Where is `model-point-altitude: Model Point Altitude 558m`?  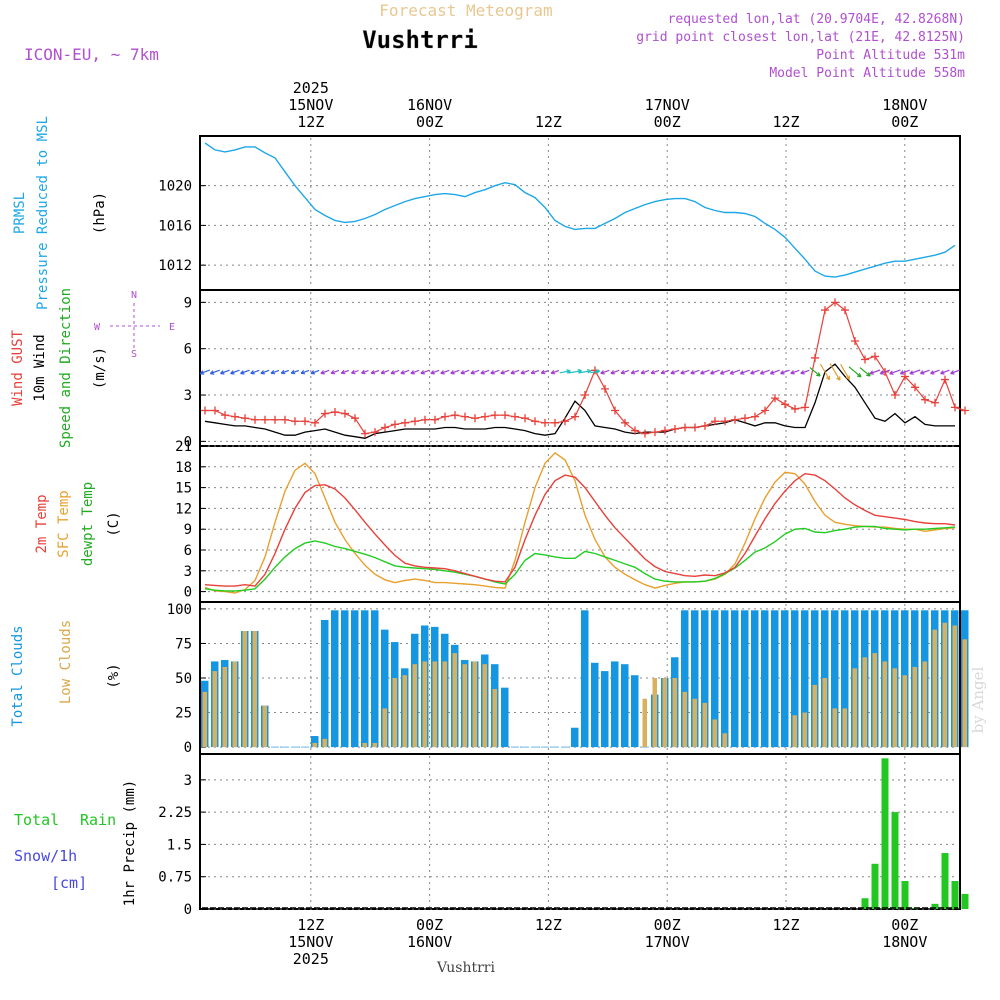
model-point-altitude: Model Point Altitude 558m is located at coordinates (867, 73).